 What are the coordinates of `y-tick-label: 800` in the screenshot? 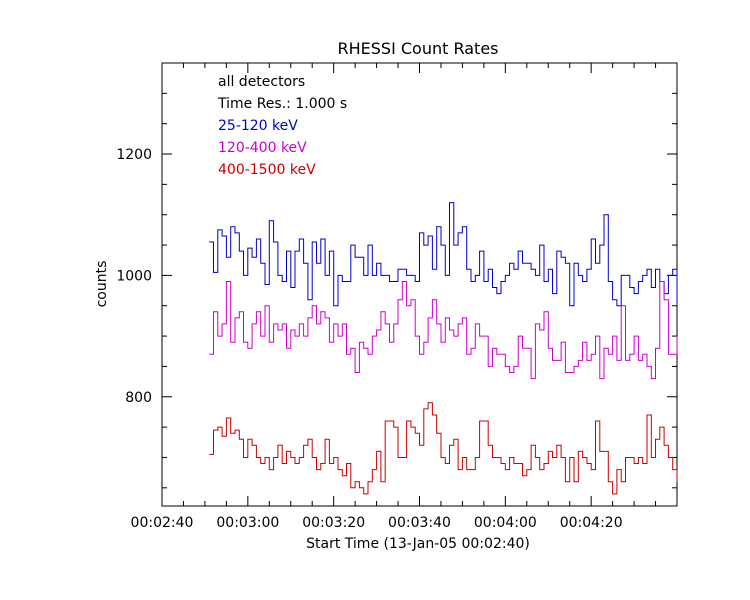 It's located at (138, 398).